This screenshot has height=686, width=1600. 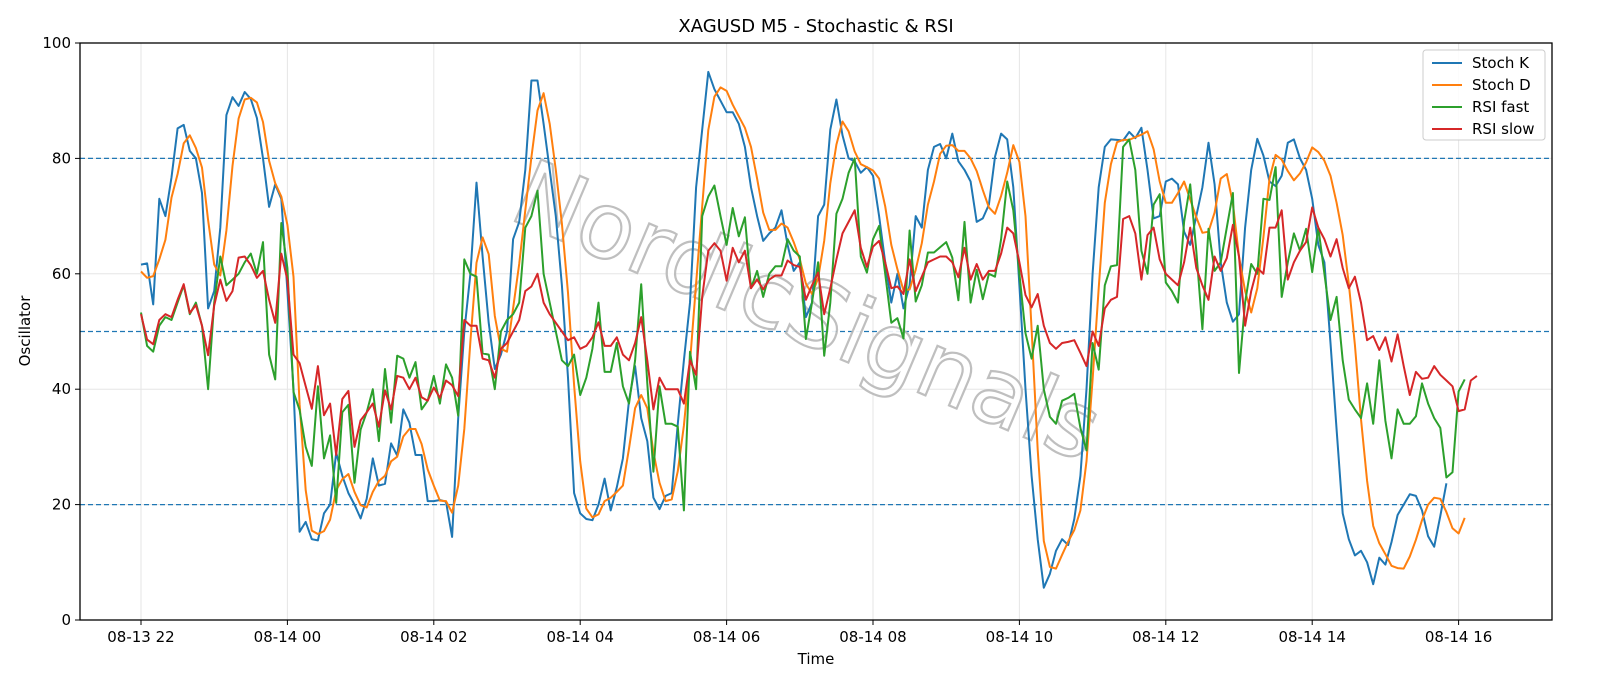 What do you see at coordinates (61, 505) in the screenshot?
I see `y-tick-label: 20` at bounding box center [61, 505].